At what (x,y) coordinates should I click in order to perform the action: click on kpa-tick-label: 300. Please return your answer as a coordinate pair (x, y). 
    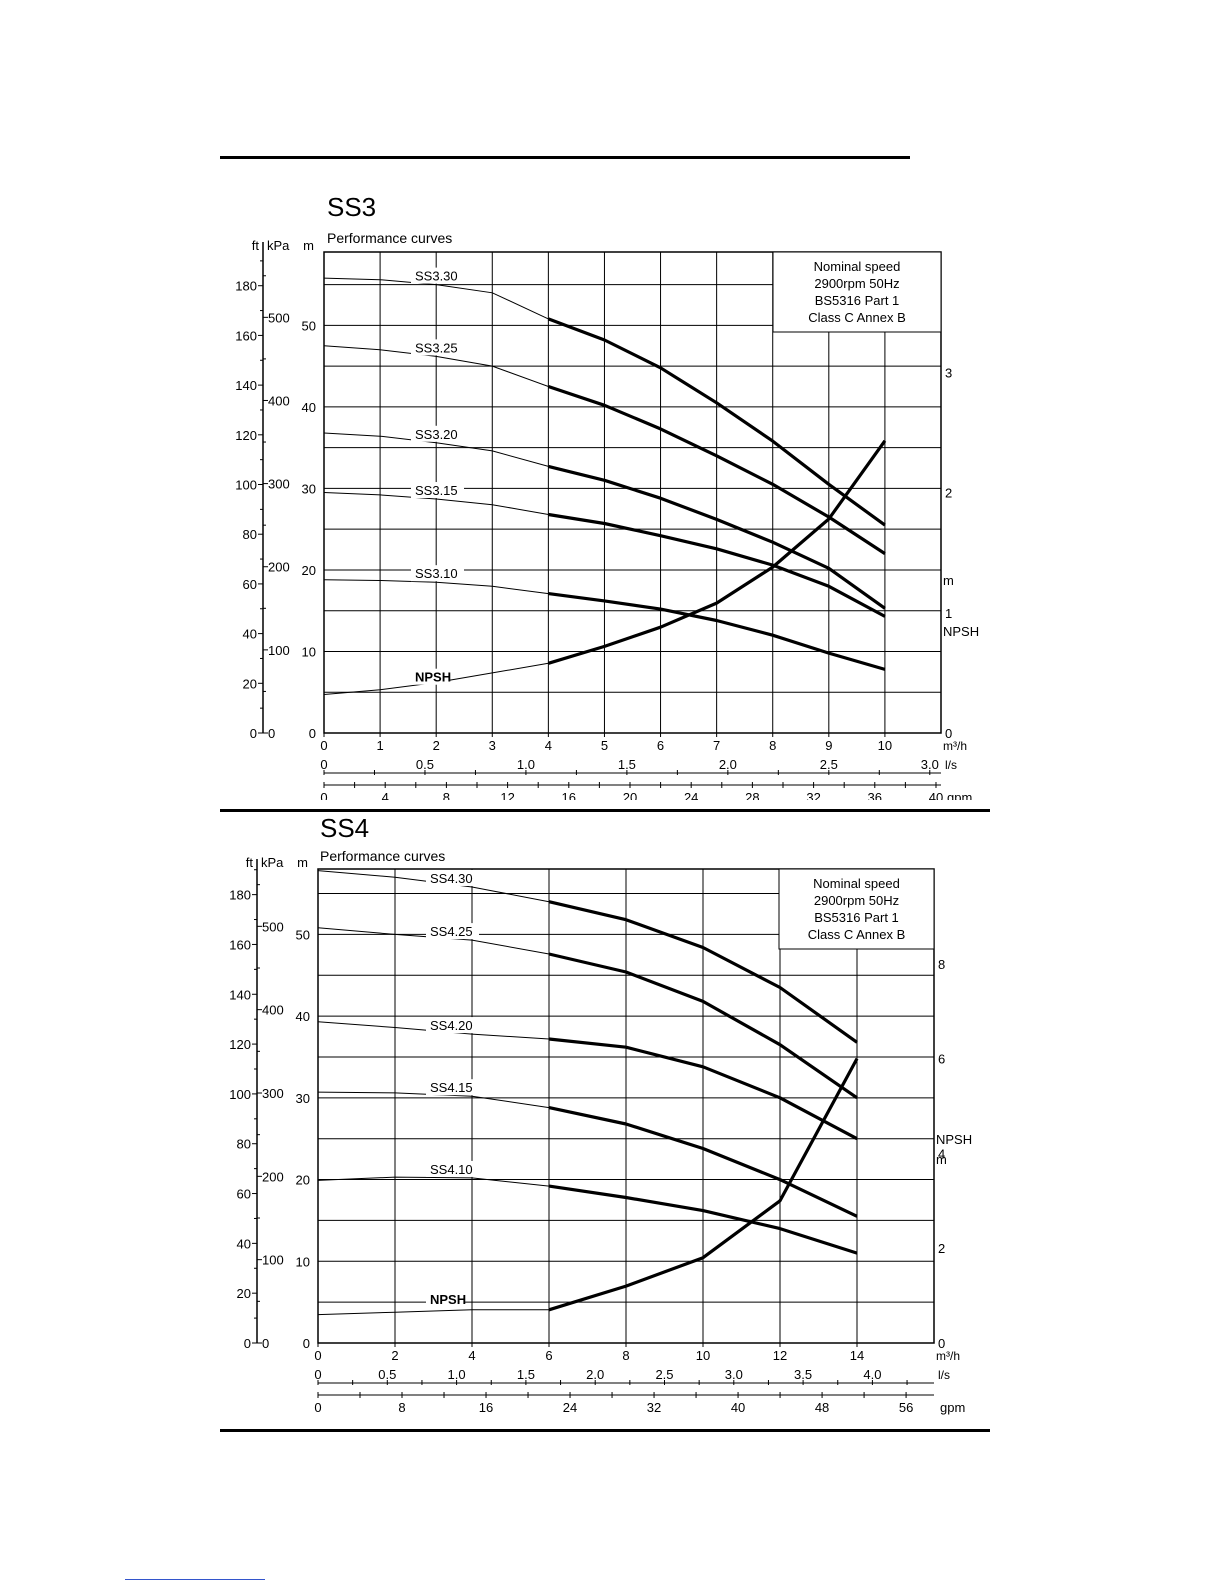
    Looking at the image, I should click on (279, 484).